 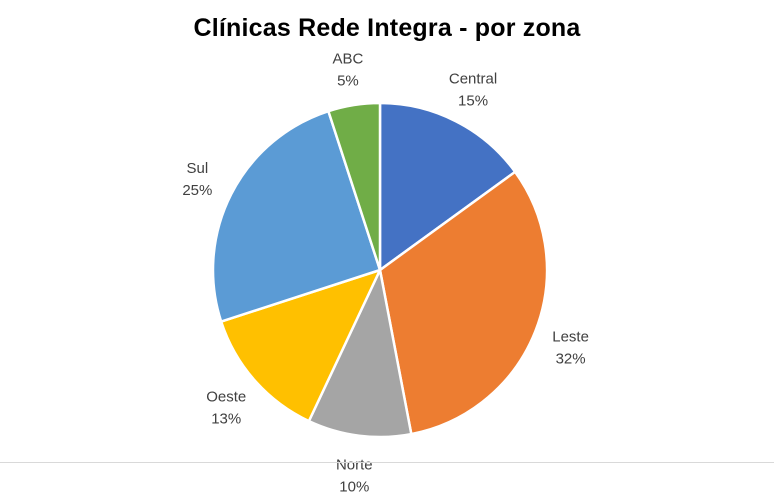 I want to click on data-label-percent: 25%, so click(x=197, y=190).